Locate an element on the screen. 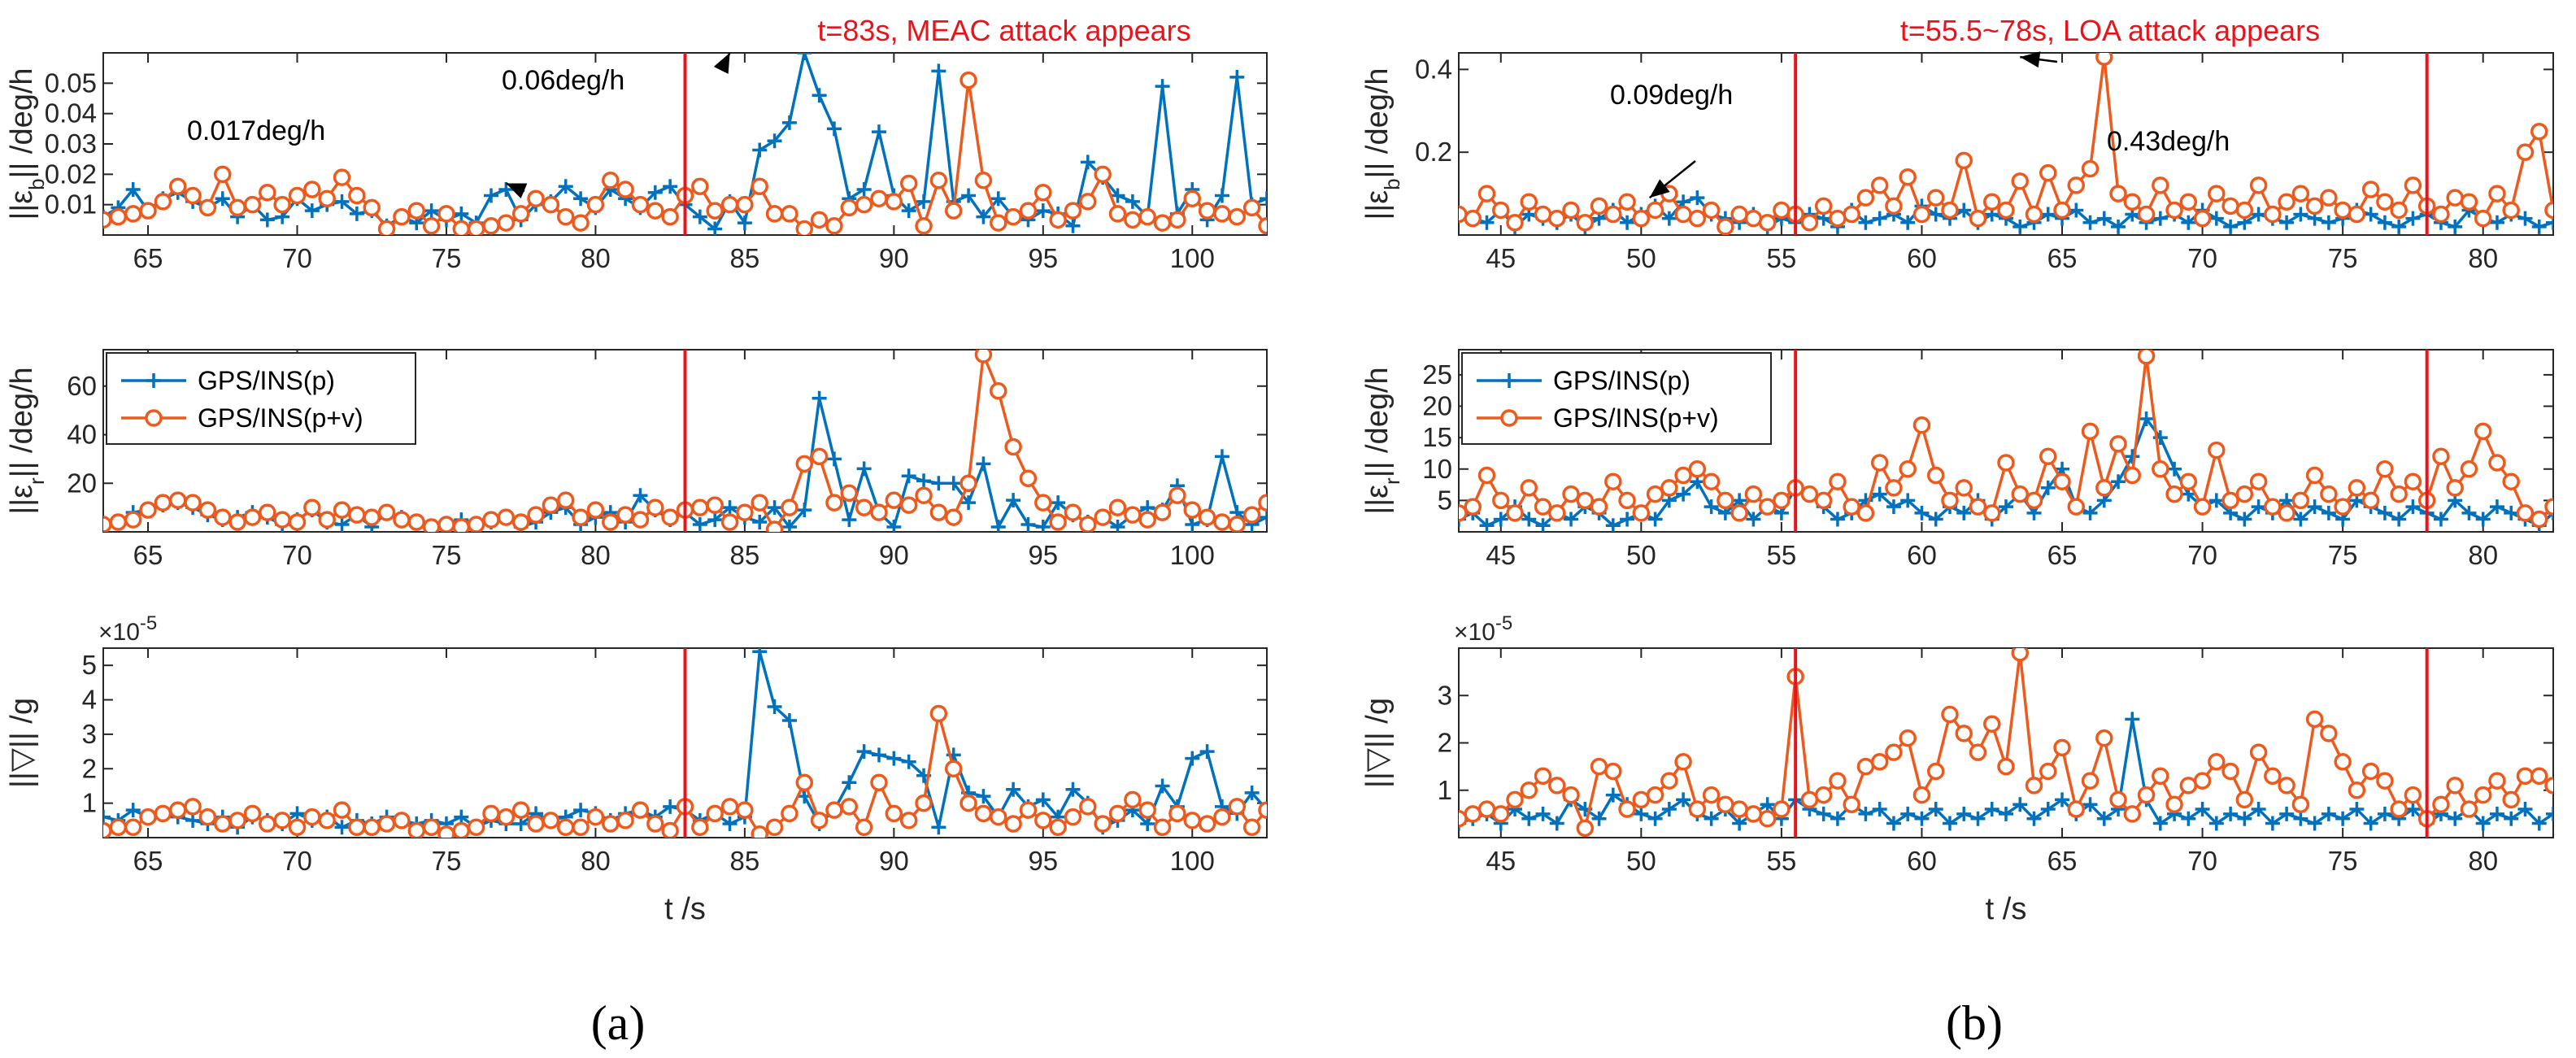 This screenshot has height=1058, width=2576. x-tick-label: 95 is located at coordinates (1043, 861).